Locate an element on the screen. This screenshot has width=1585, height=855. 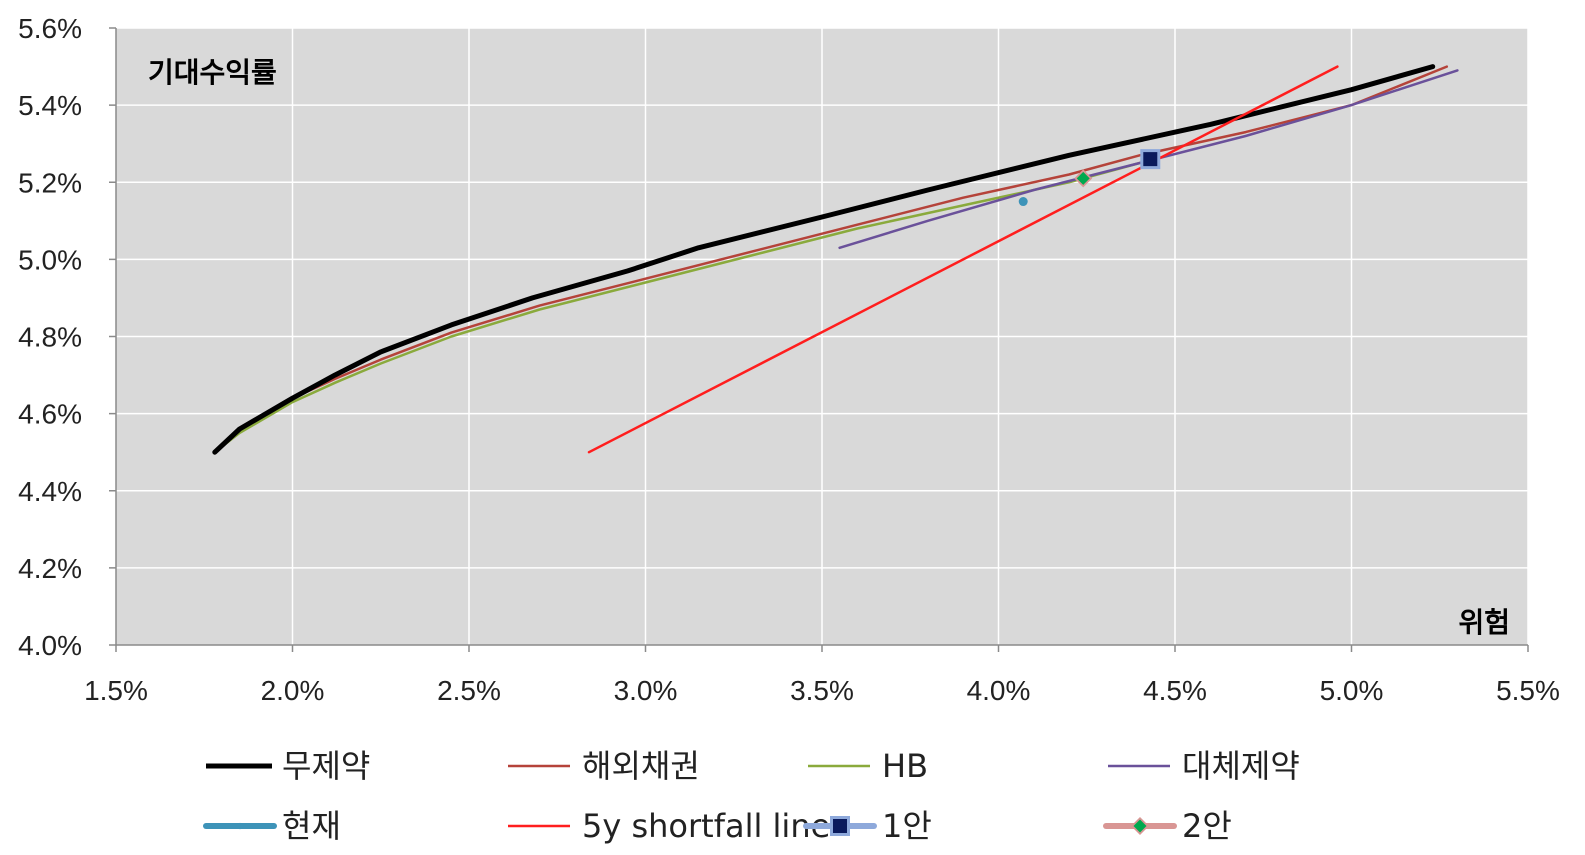
legend-item-series-4: 현재 is located at coordinates (272, 826).